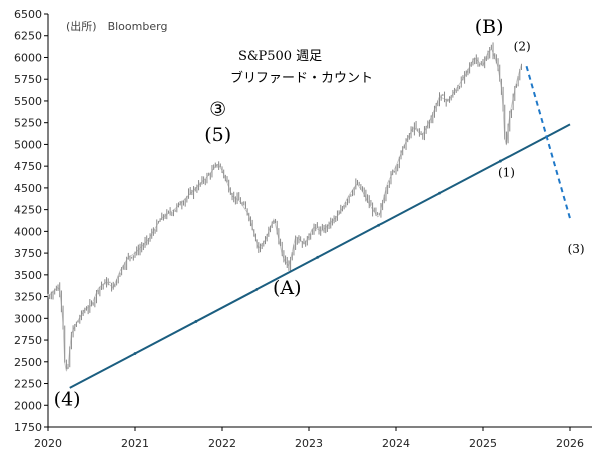 The height and width of the screenshot is (470, 604). Describe the element at coordinates (28, 318) in the screenshot. I see `y-tick-label: 3000` at that location.